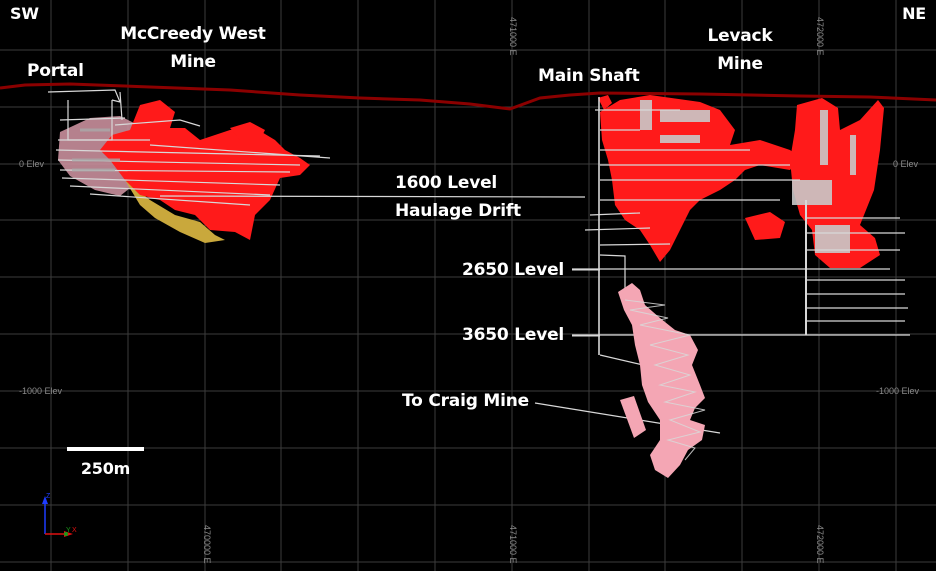 The image size is (936, 571). I want to click on svg-text: X, so click(74, 530).